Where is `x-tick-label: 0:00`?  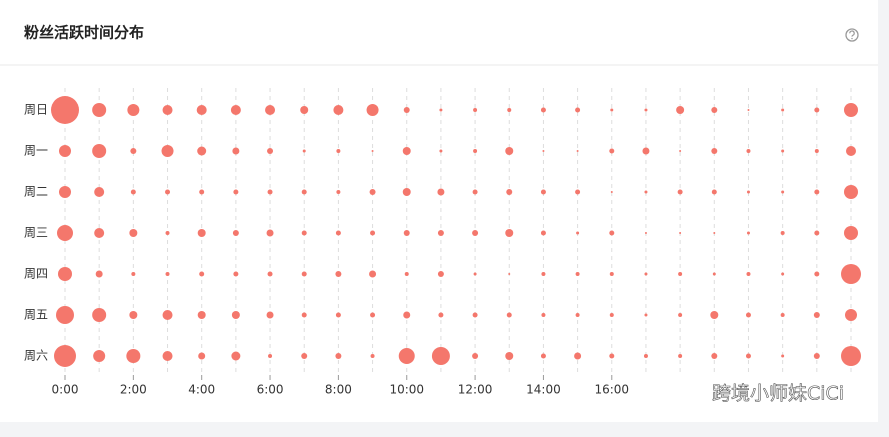 x-tick-label: 0:00 is located at coordinates (65, 390).